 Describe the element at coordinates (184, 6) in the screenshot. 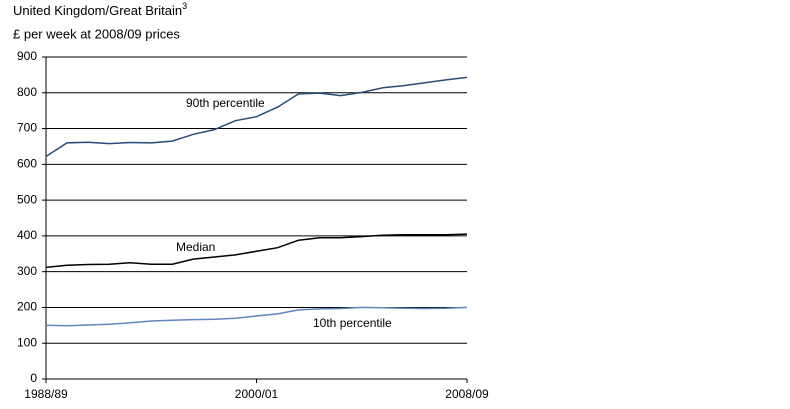

I see `title-superscript: 3` at that location.